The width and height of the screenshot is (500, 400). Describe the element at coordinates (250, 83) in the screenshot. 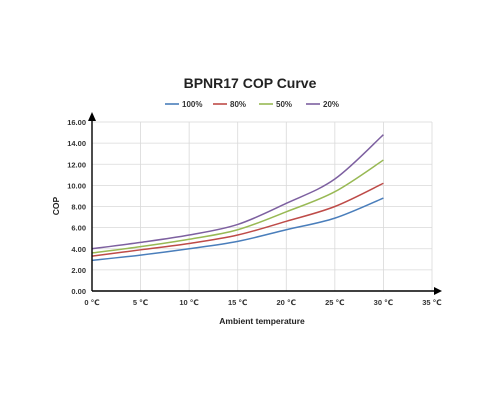

I see `chart-title: BPNR17 COP Curve` at that location.